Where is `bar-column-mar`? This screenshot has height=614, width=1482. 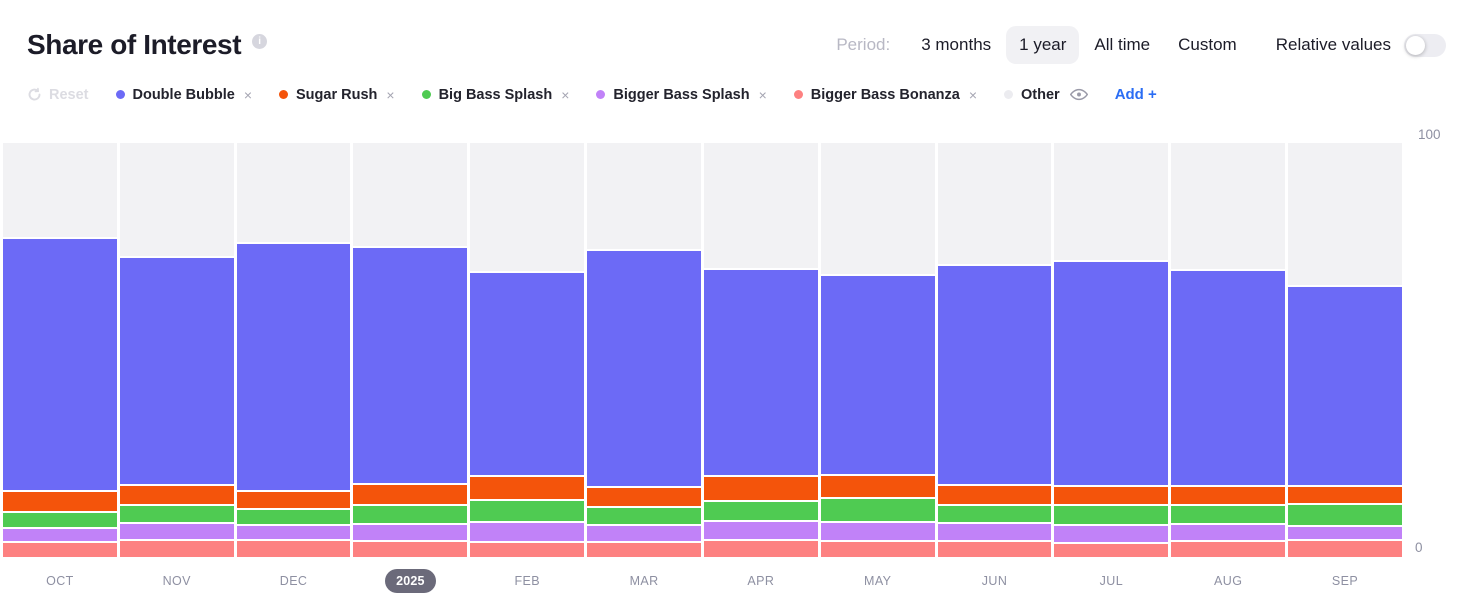
bar-column-mar is located at coordinates (644, 350).